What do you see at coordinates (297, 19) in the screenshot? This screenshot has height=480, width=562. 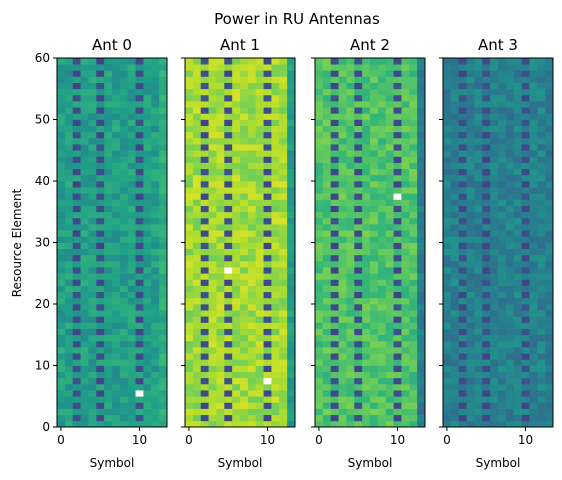 I see `figure-title: Power in RU Antennas` at bounding box center [297, 19].